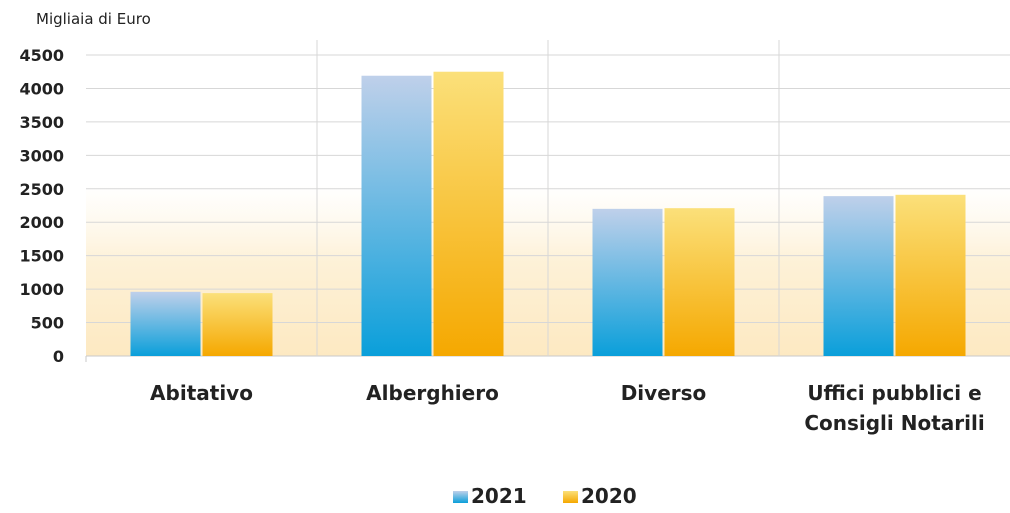 This screenshot has width=1010, height=513. I want to click on category-label: Uffici pubblici e, so click(894, 393).